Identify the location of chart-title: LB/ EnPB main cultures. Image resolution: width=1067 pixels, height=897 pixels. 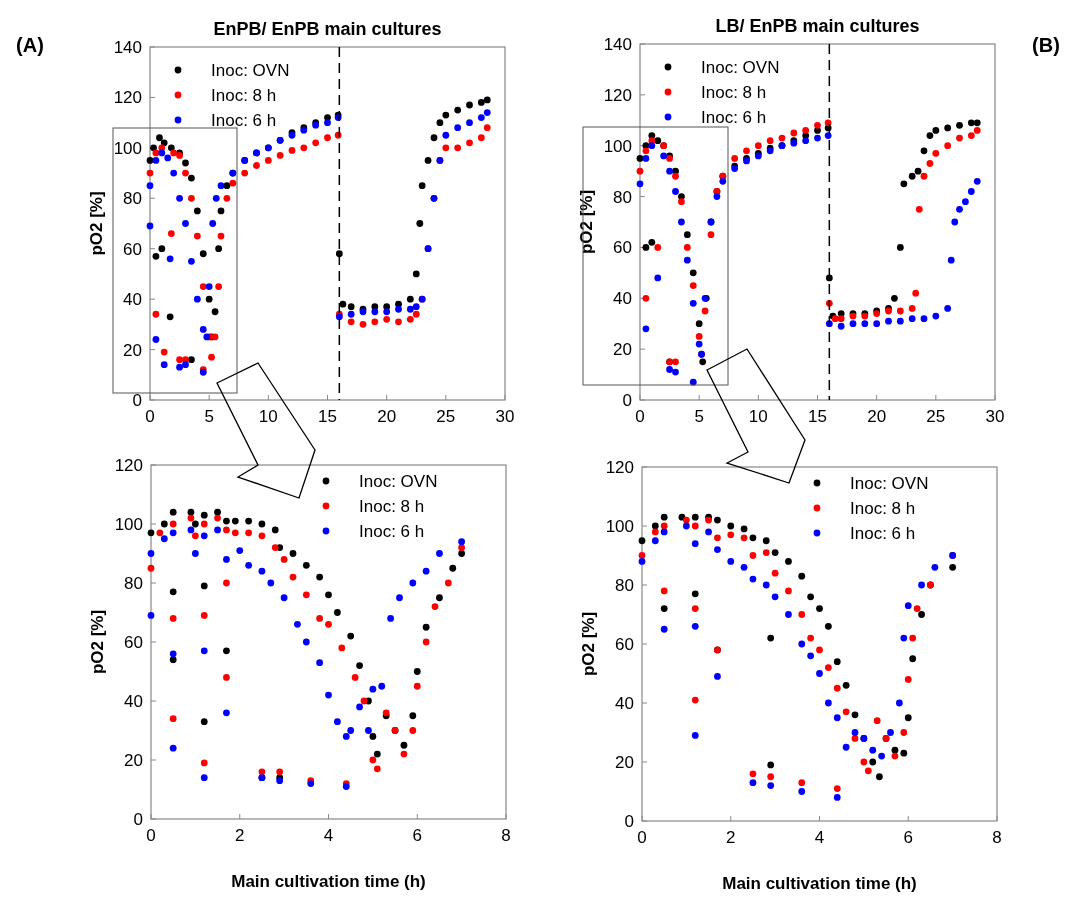
(817, 26).